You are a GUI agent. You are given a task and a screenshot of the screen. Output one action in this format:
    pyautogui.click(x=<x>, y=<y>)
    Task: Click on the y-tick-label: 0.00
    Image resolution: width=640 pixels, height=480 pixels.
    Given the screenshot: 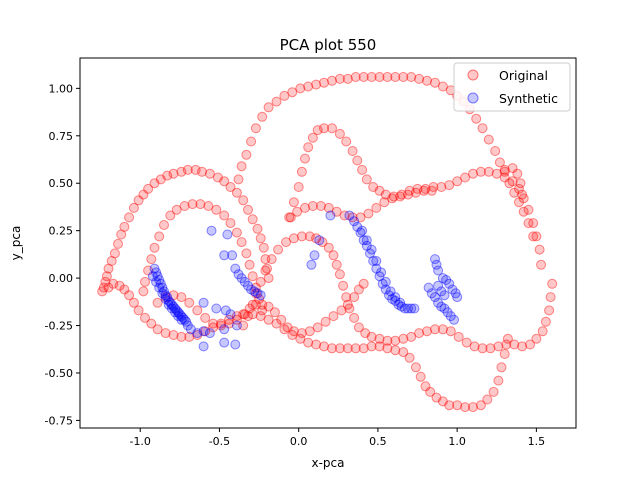 What is the action you would take?
    pyautogui.click(x=61, y=278)
    